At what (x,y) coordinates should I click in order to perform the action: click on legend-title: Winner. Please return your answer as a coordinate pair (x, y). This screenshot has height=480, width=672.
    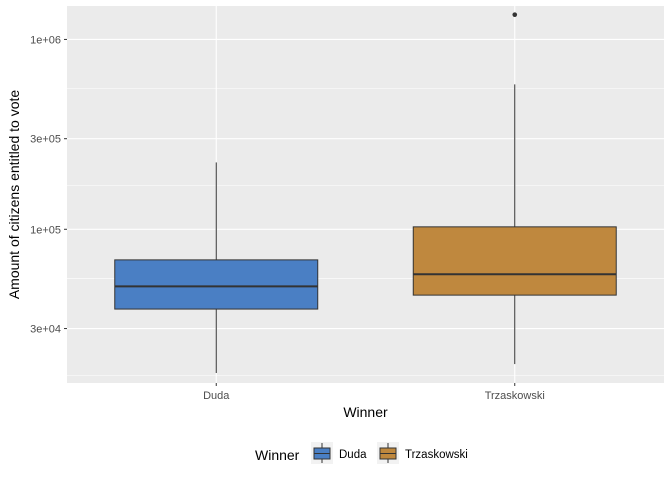
    Looking at the image, I should click on (277, 455).